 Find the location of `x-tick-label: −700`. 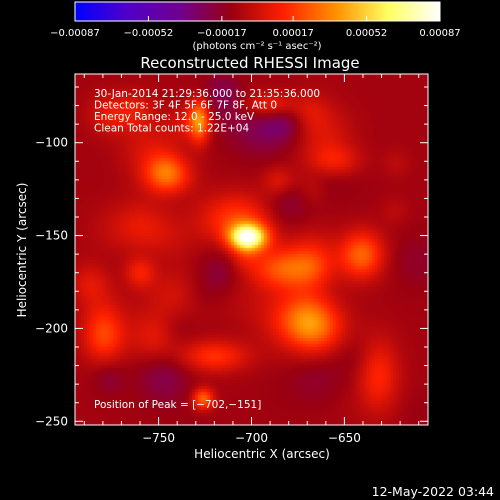

x-tick-label: −700 is located at coordinates (251, 438).